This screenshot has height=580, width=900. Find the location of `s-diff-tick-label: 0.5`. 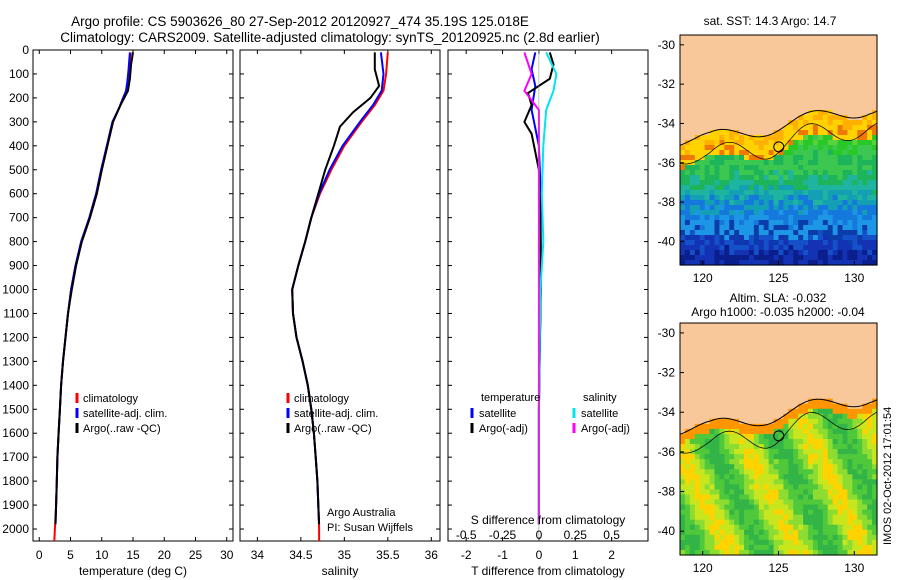

s-diff-tick-label: 0.5 is located at coordinates (611, 535).